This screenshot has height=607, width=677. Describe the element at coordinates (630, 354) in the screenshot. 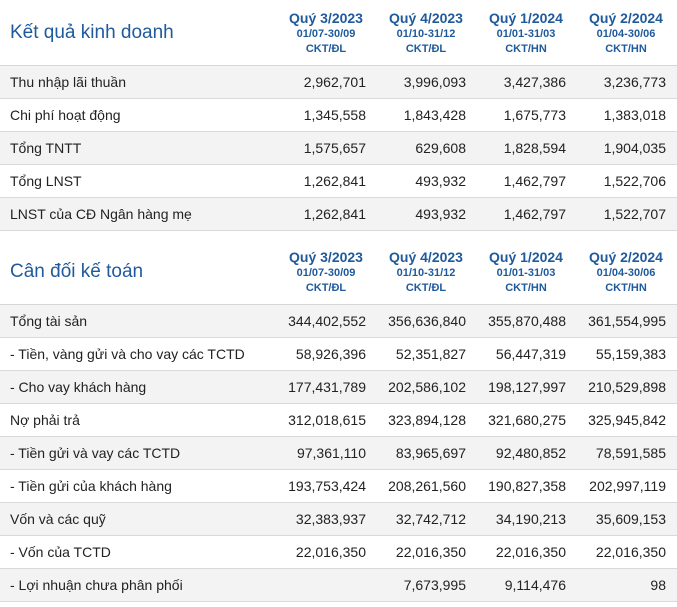

I see `row-value: 55,159,383` at that location.